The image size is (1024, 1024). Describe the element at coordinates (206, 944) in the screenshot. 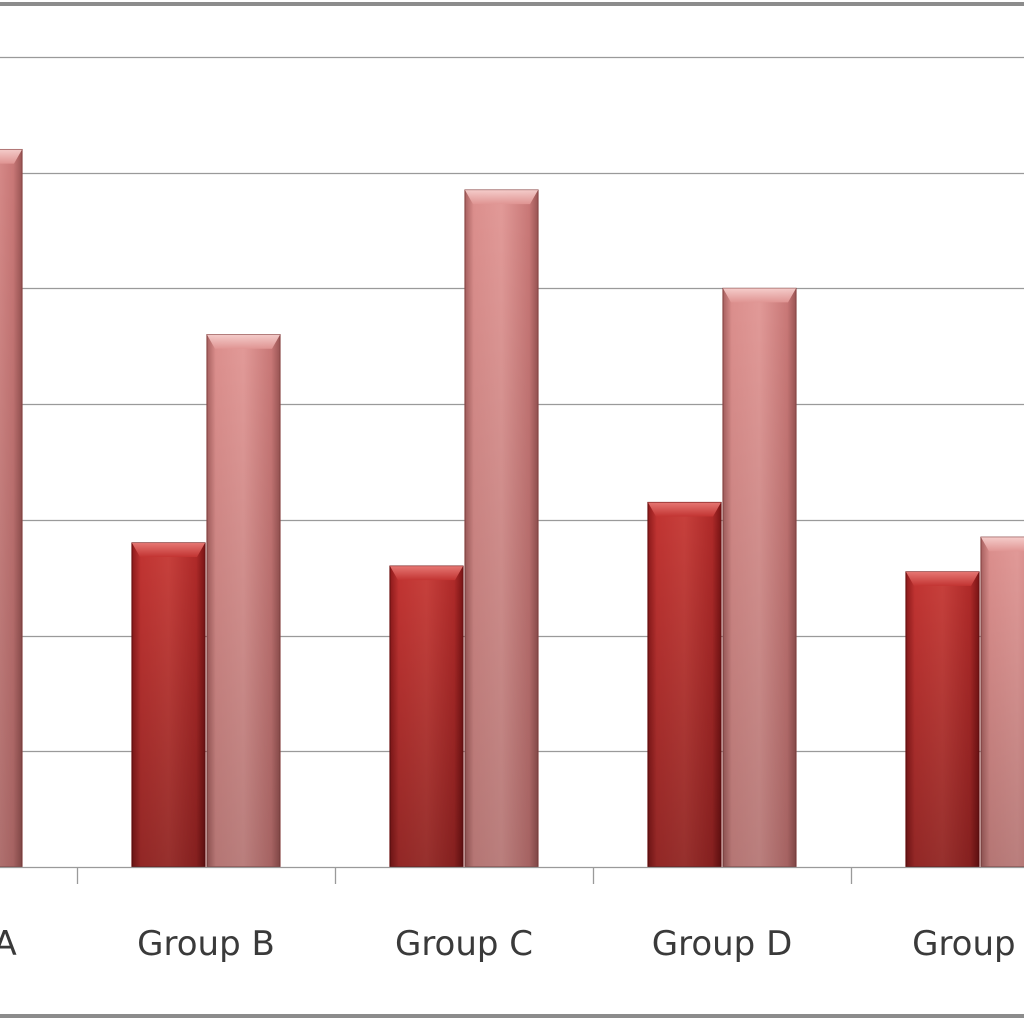

I see `x-tick-label: Group B` at that location.